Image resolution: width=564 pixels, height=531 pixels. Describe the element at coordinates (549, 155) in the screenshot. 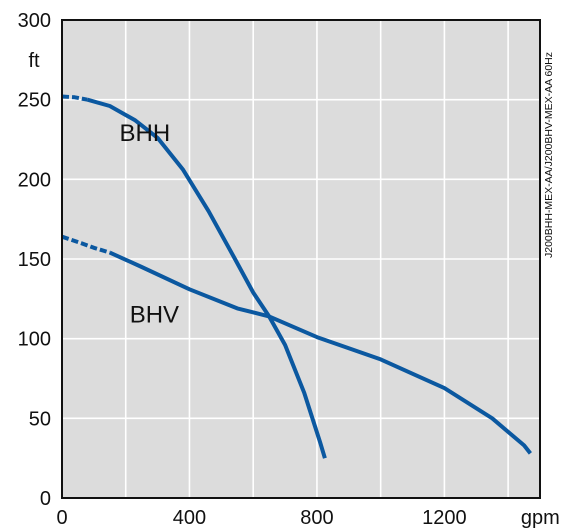

I see `model-note: J200BHH-MEX-AA/J200BHV-MEX-AA 60Hz` at that location.